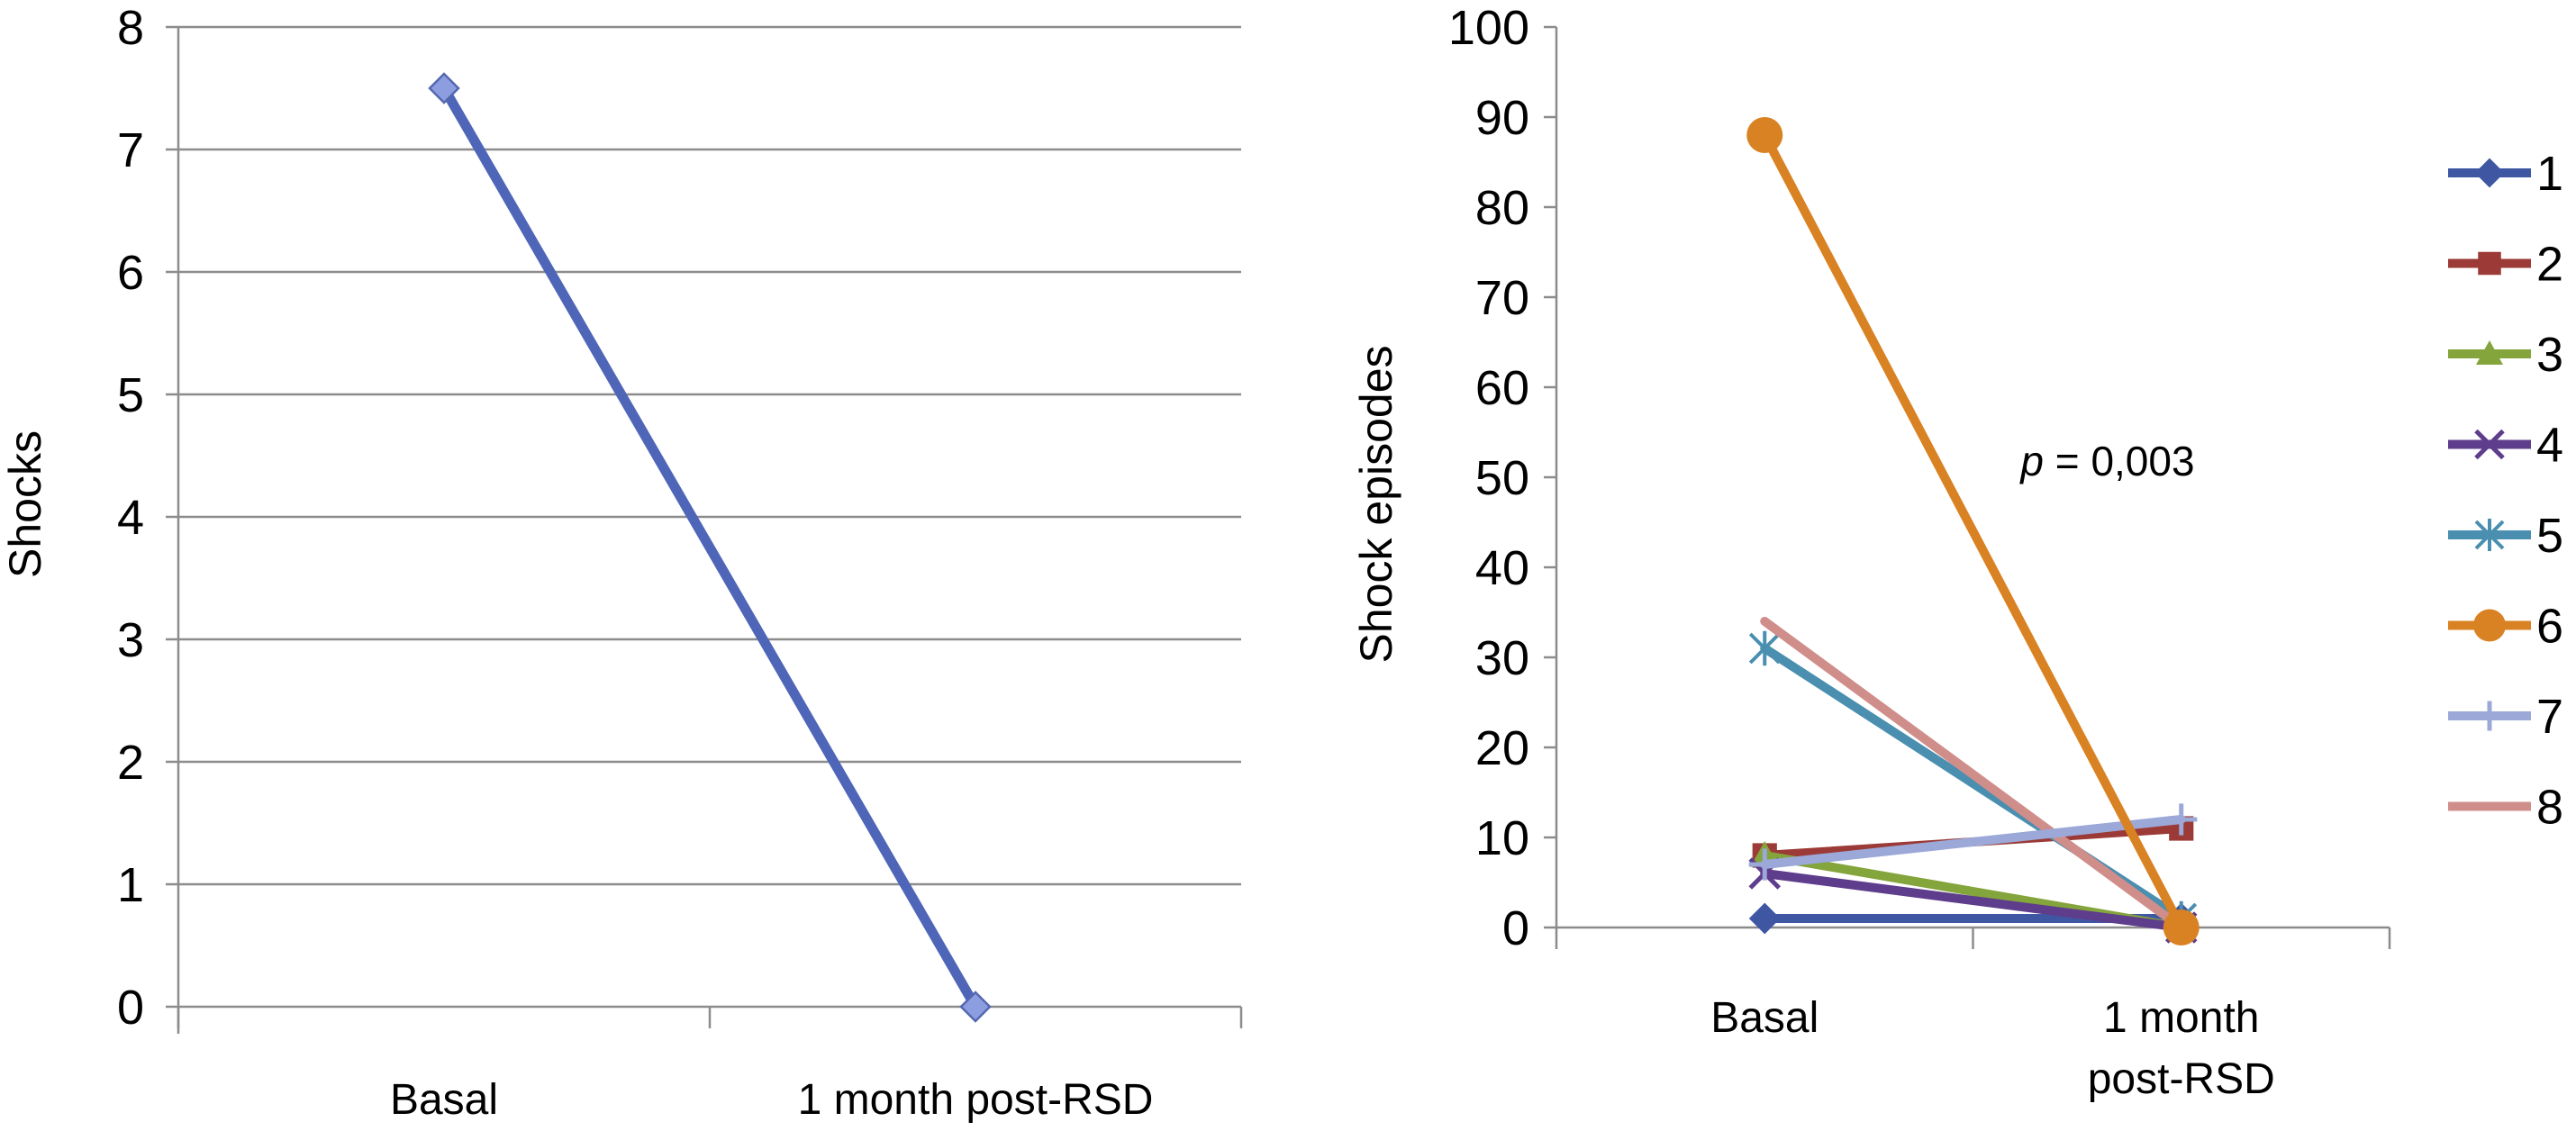  What do you see at coordinates (1376, 504) in the screenshot?
I see `y-axis-title: Shock episodes` at bounding box center [1376, 504].